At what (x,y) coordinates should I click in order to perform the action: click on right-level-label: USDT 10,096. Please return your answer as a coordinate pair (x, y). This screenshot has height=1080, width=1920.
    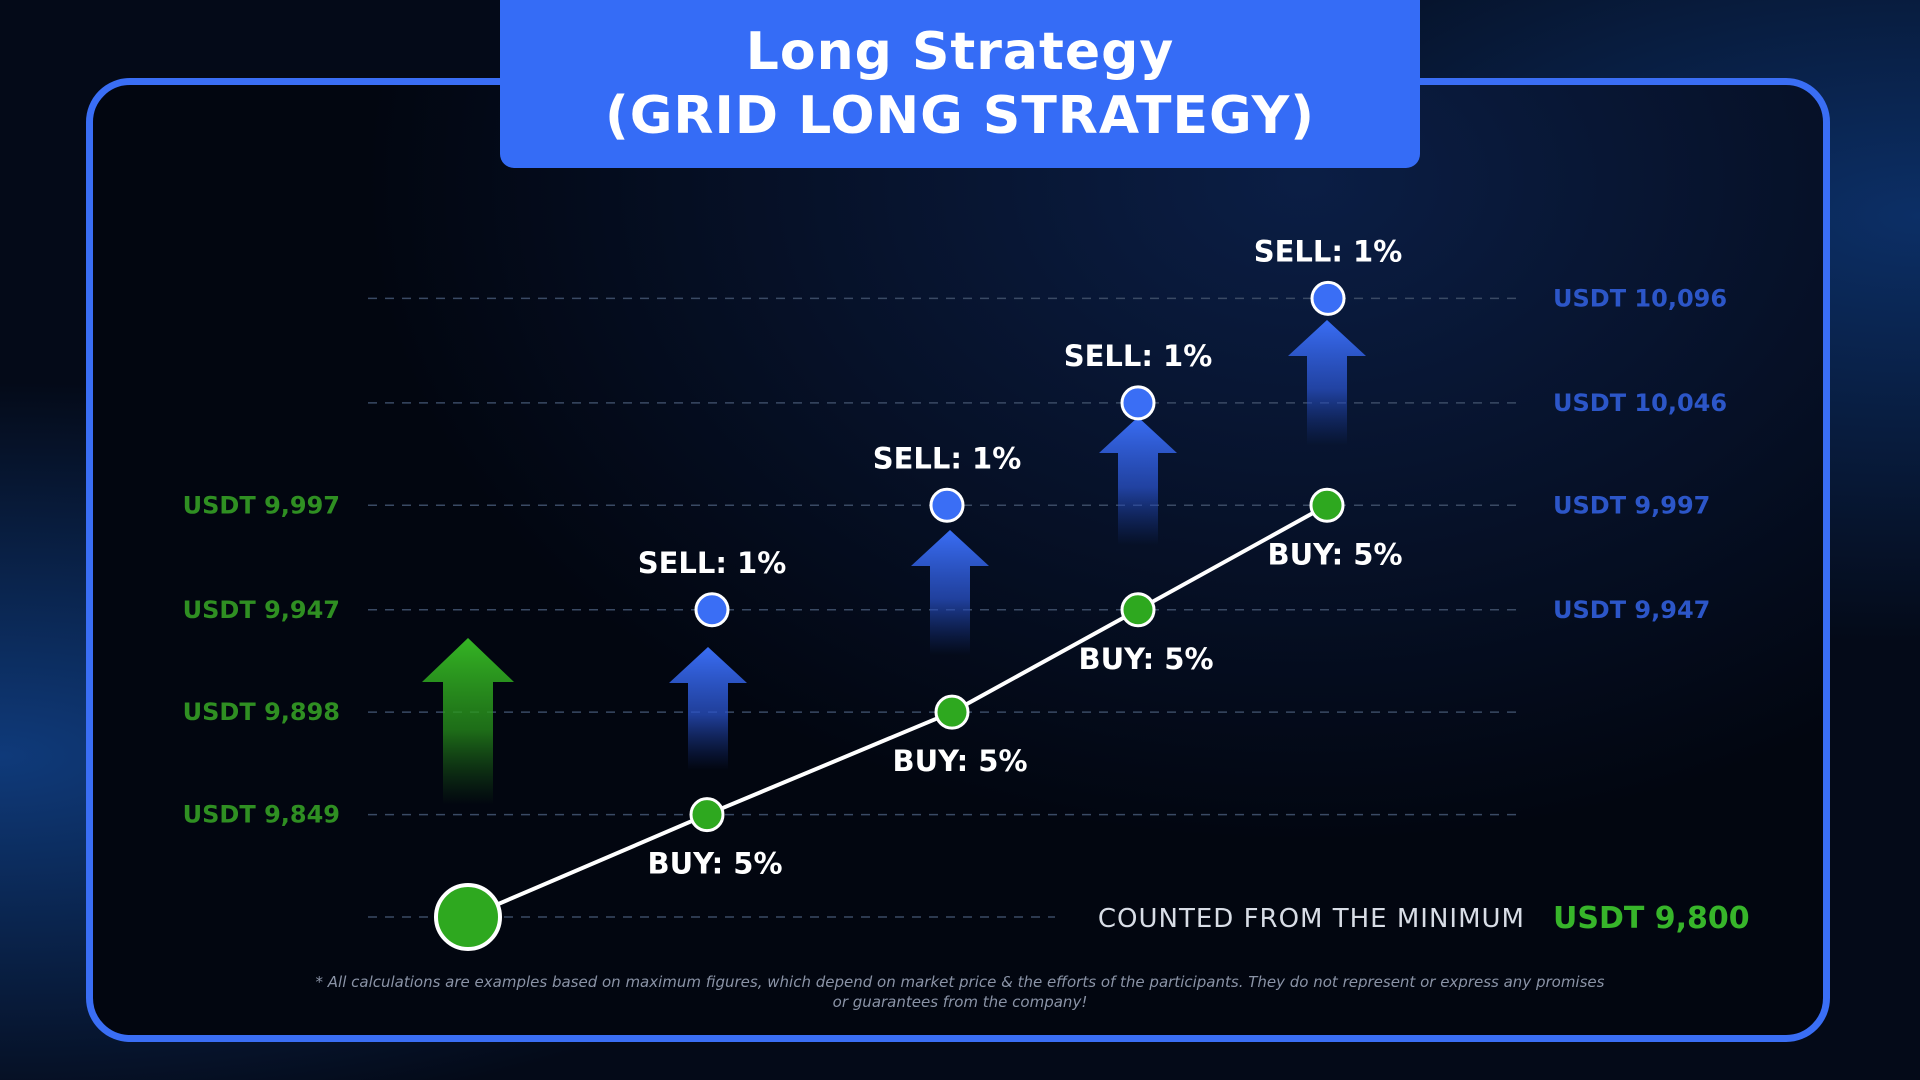
    Looking at the image, I should click on (1640, 298).